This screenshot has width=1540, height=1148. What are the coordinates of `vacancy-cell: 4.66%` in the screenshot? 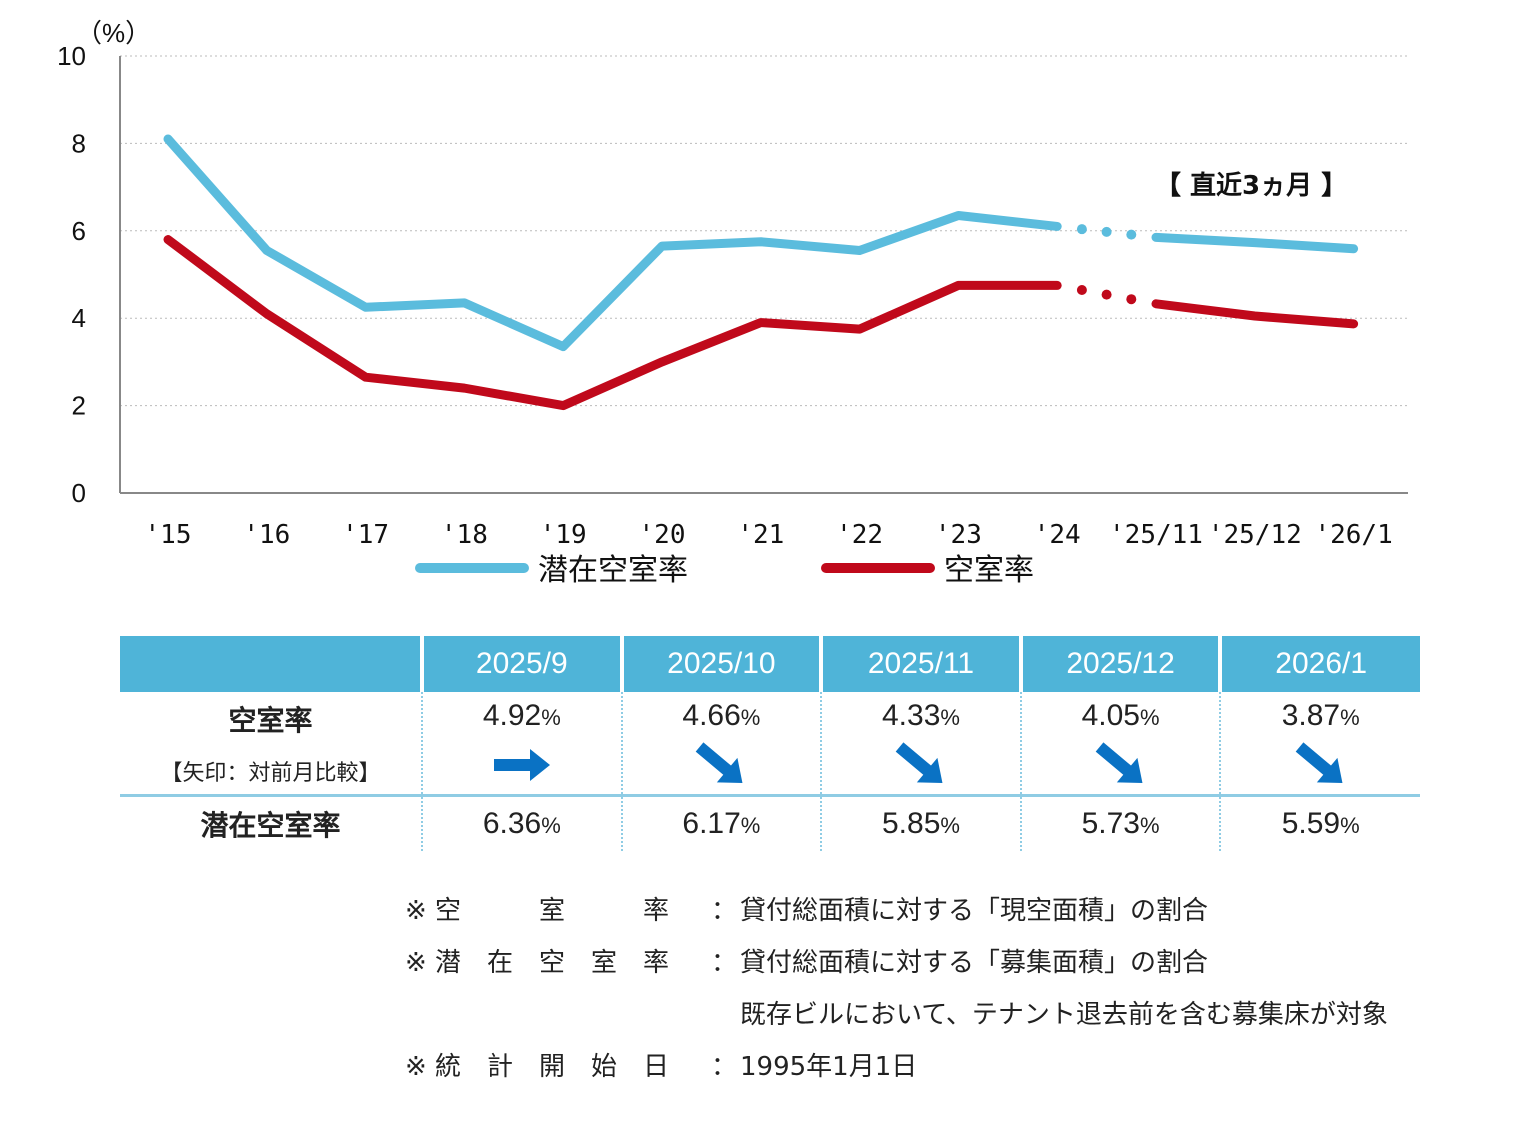 It's located at (721, 744).